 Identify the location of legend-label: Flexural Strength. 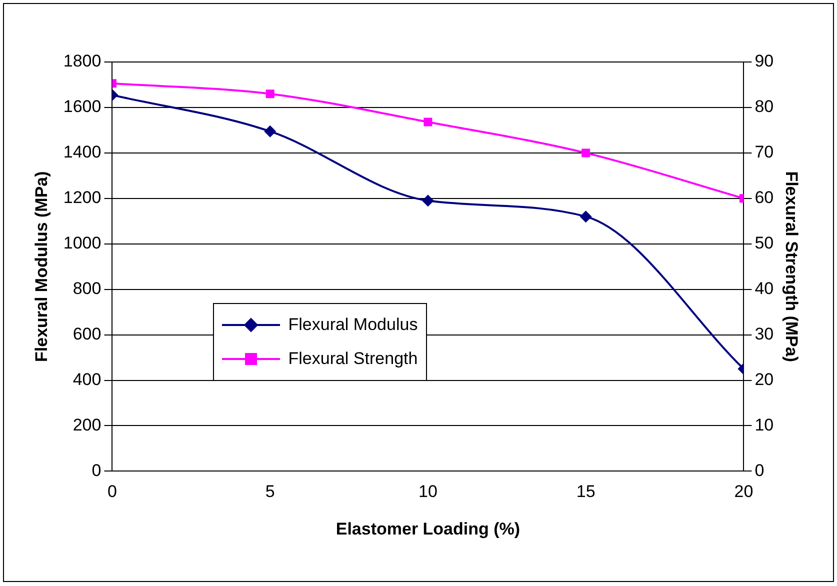
(353, 359).